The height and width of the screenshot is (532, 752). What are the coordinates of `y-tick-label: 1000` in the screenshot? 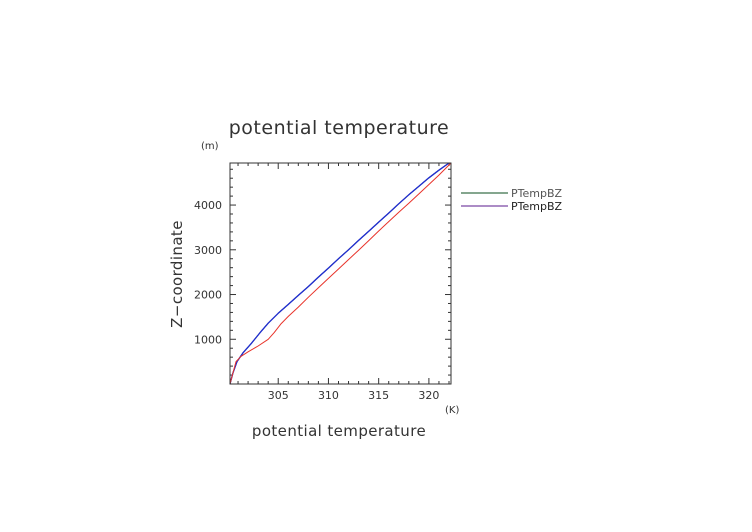 It's located at (208, 339).